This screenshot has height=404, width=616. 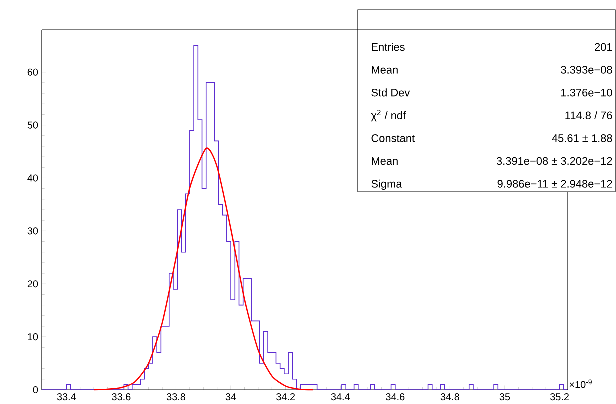 I want to click on x-tick-label: 33.4, so click(x=66, y=397).